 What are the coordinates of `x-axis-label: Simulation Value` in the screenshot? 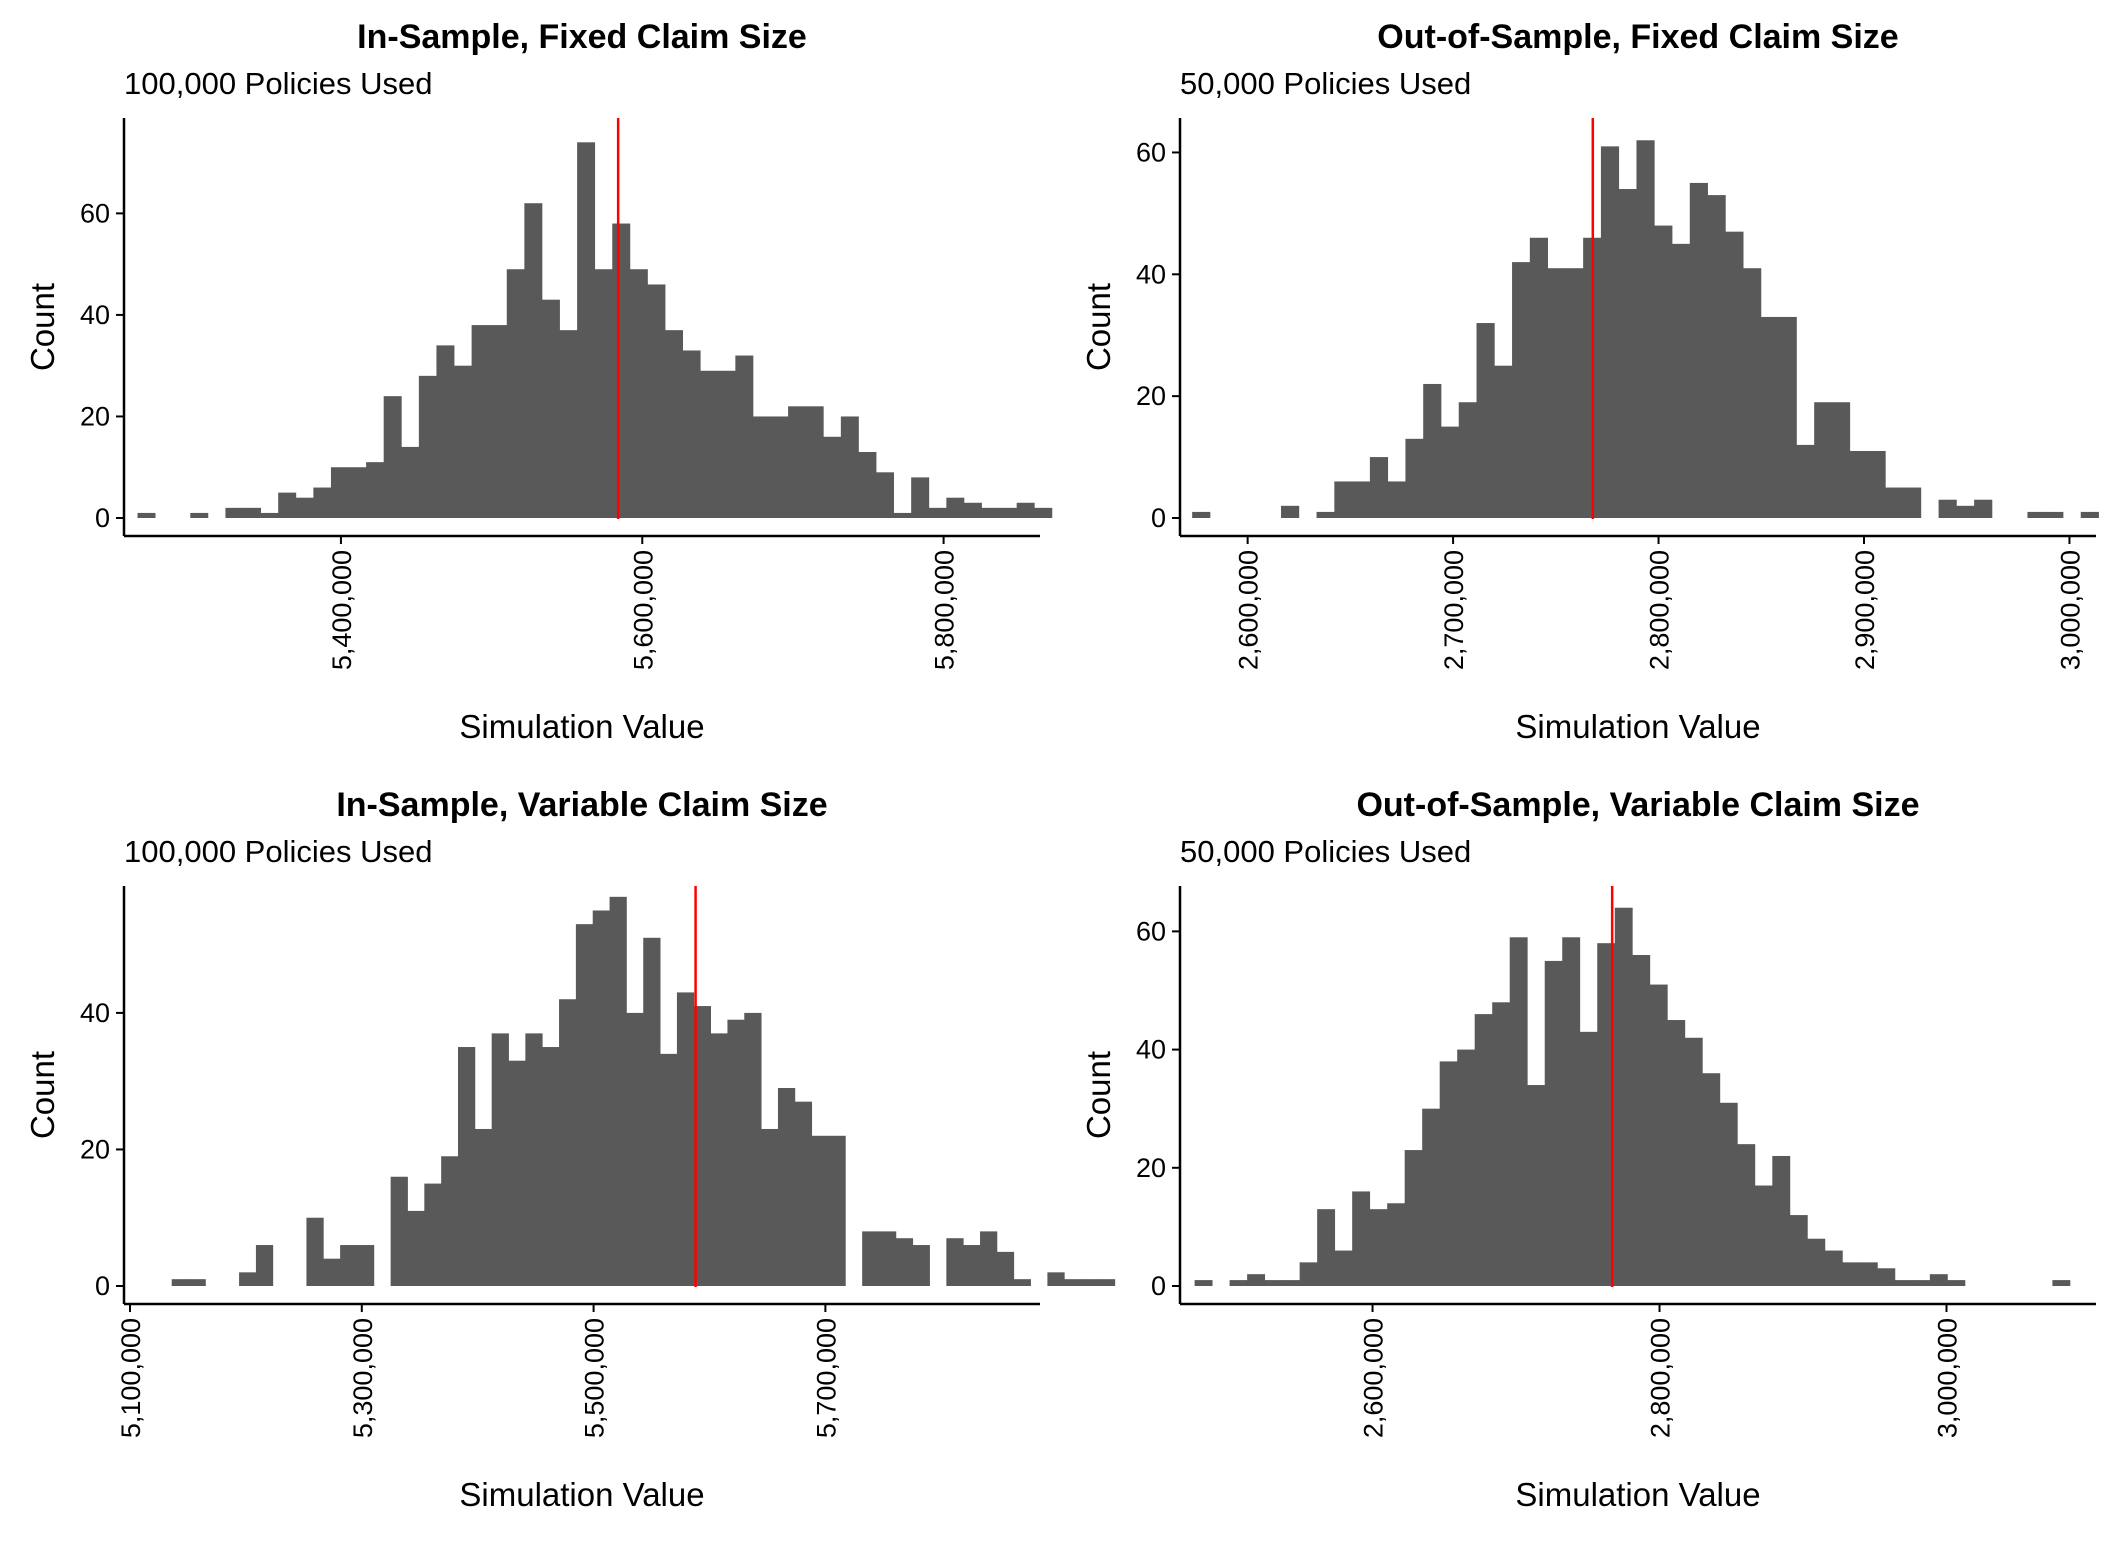 It's located at (581, 726).